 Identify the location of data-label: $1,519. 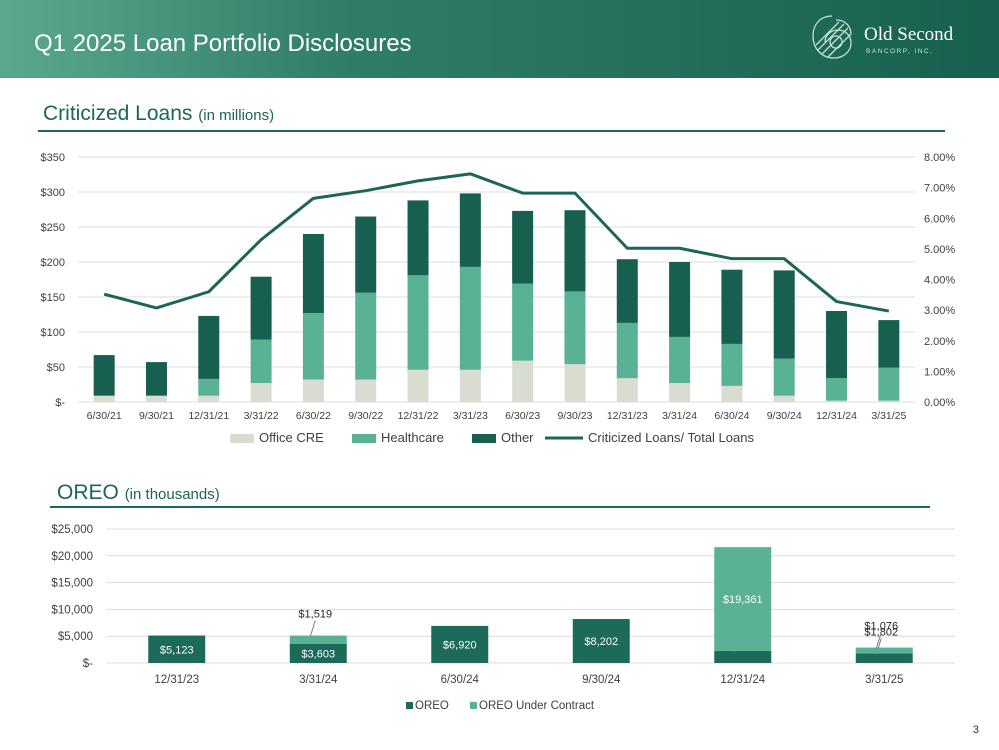
(315, 615).